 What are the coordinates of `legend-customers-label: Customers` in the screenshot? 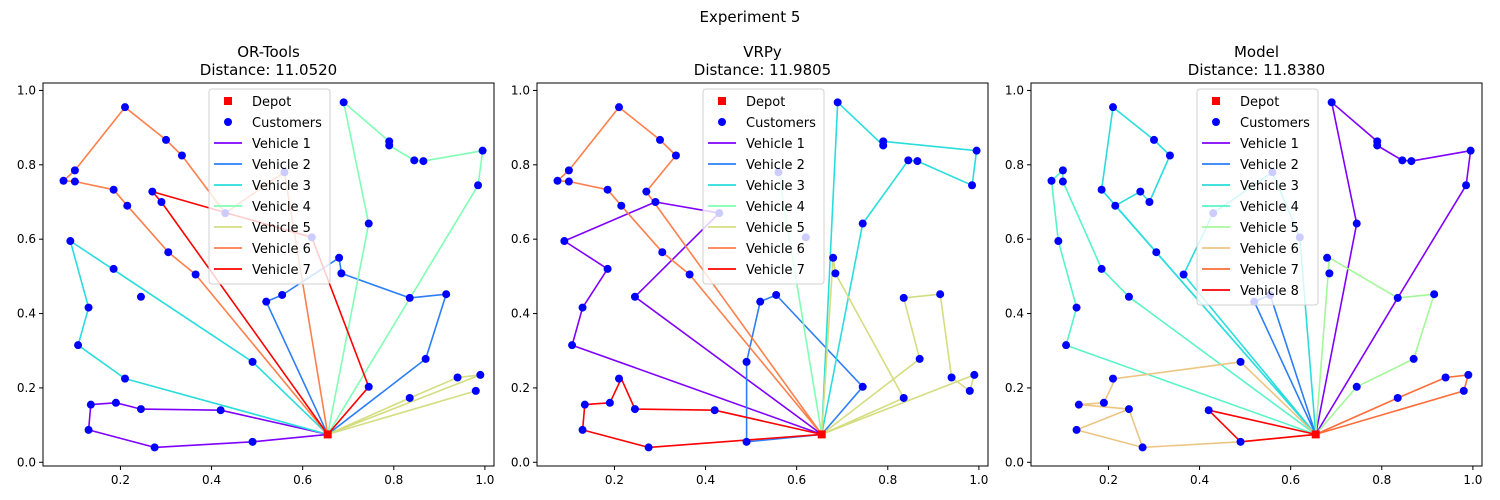 It's located at (1275, 123).